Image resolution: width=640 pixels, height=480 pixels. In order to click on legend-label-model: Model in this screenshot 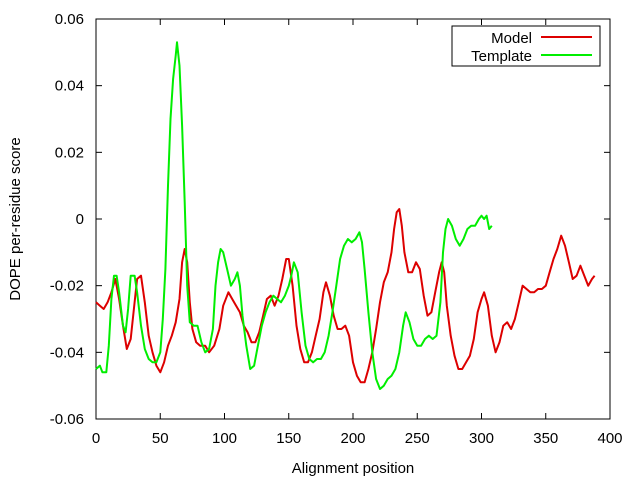, I will do `click(511, 38)`.